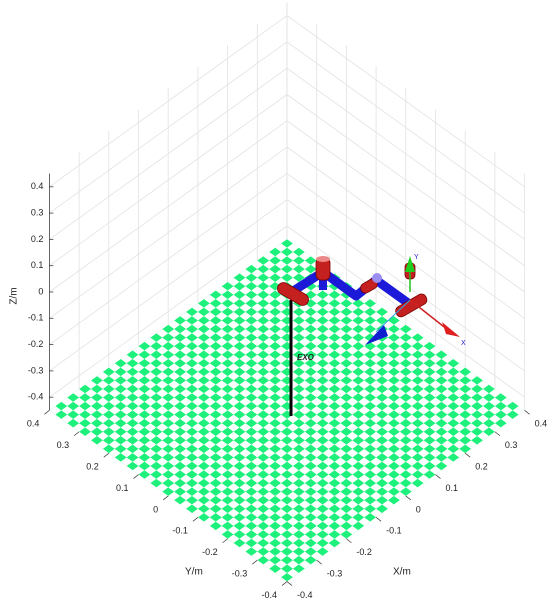 The height and width of the screenshot is (604, 550). What do you see at coordinates (37, 239) in the screenshot?
I see `z-tick-label: 0.2` at bounding box center [37, 239].